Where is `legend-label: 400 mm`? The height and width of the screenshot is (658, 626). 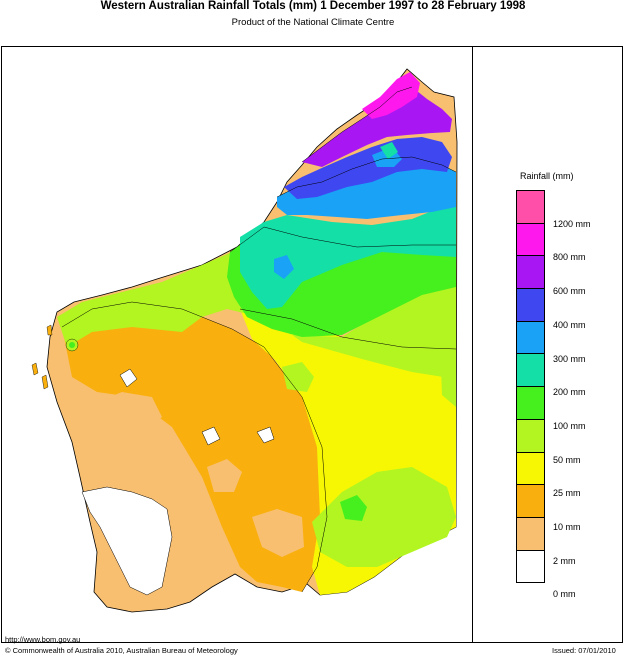 legend-label: 400 mm is located at coordinates (569, 324).